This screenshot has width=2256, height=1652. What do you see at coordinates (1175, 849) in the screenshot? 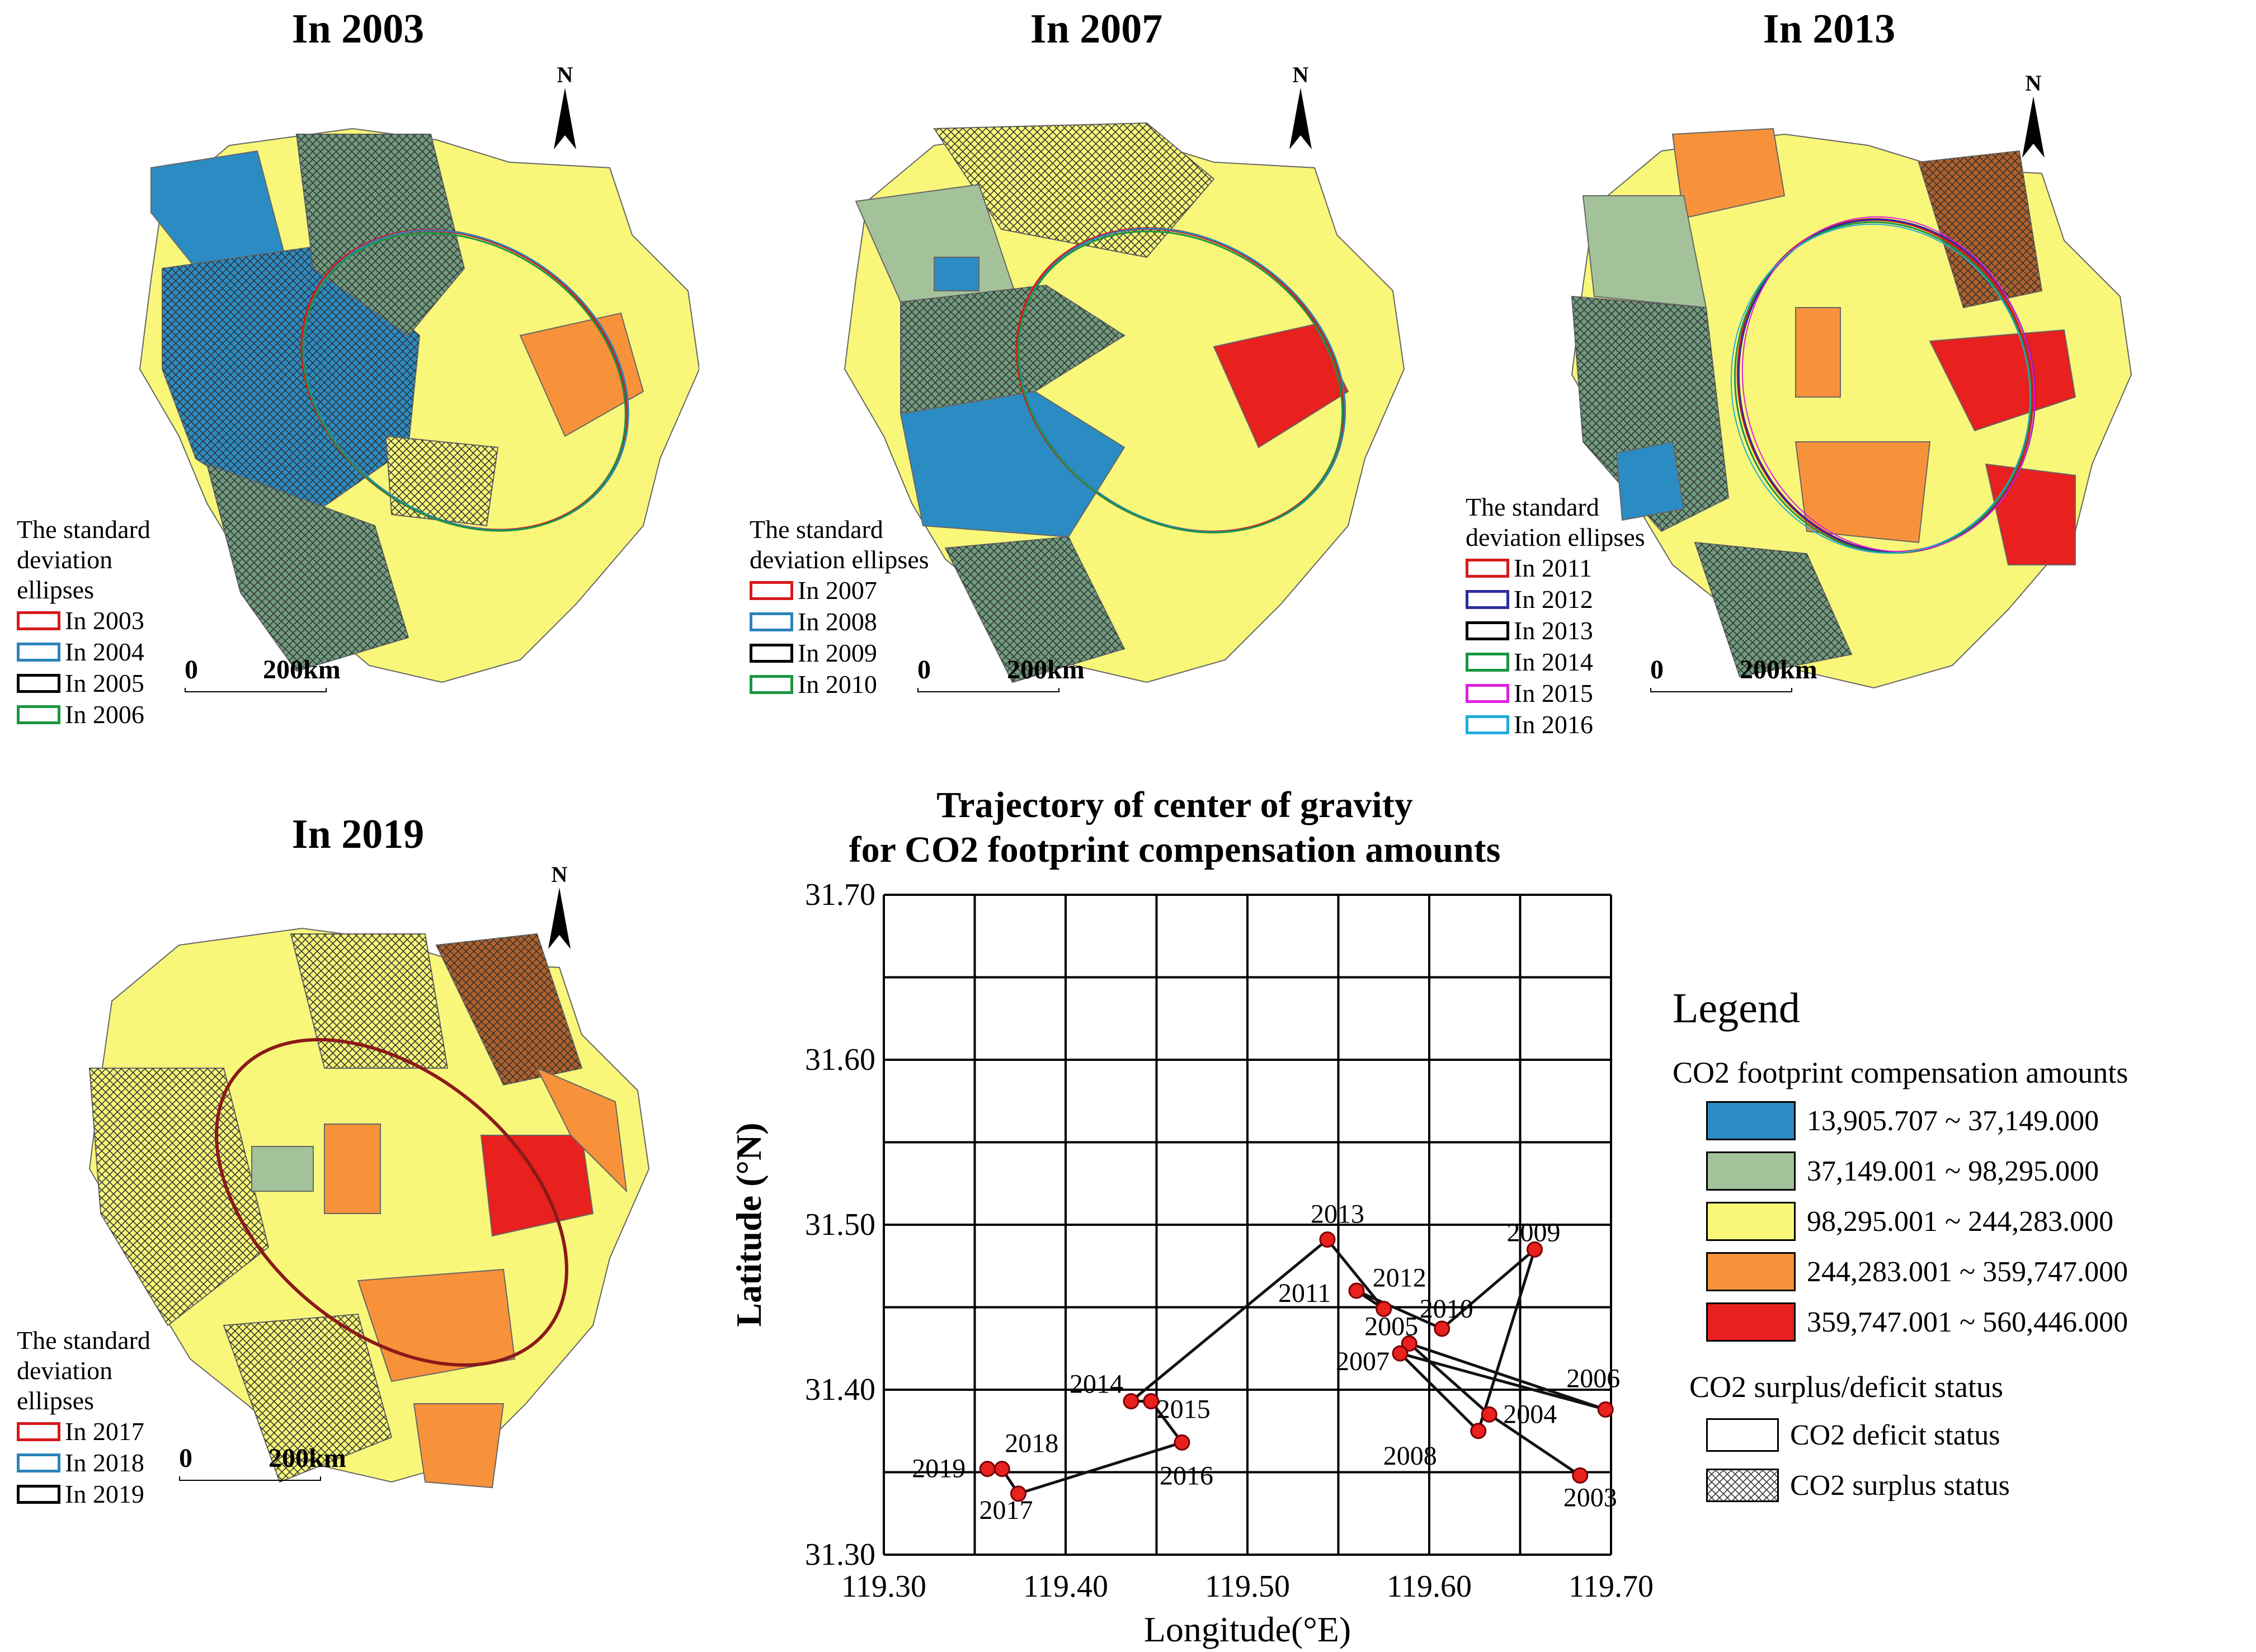
I see `chart-title-line2: for CO2 footprint compensation amounts` at bounding box center [1175, 849].